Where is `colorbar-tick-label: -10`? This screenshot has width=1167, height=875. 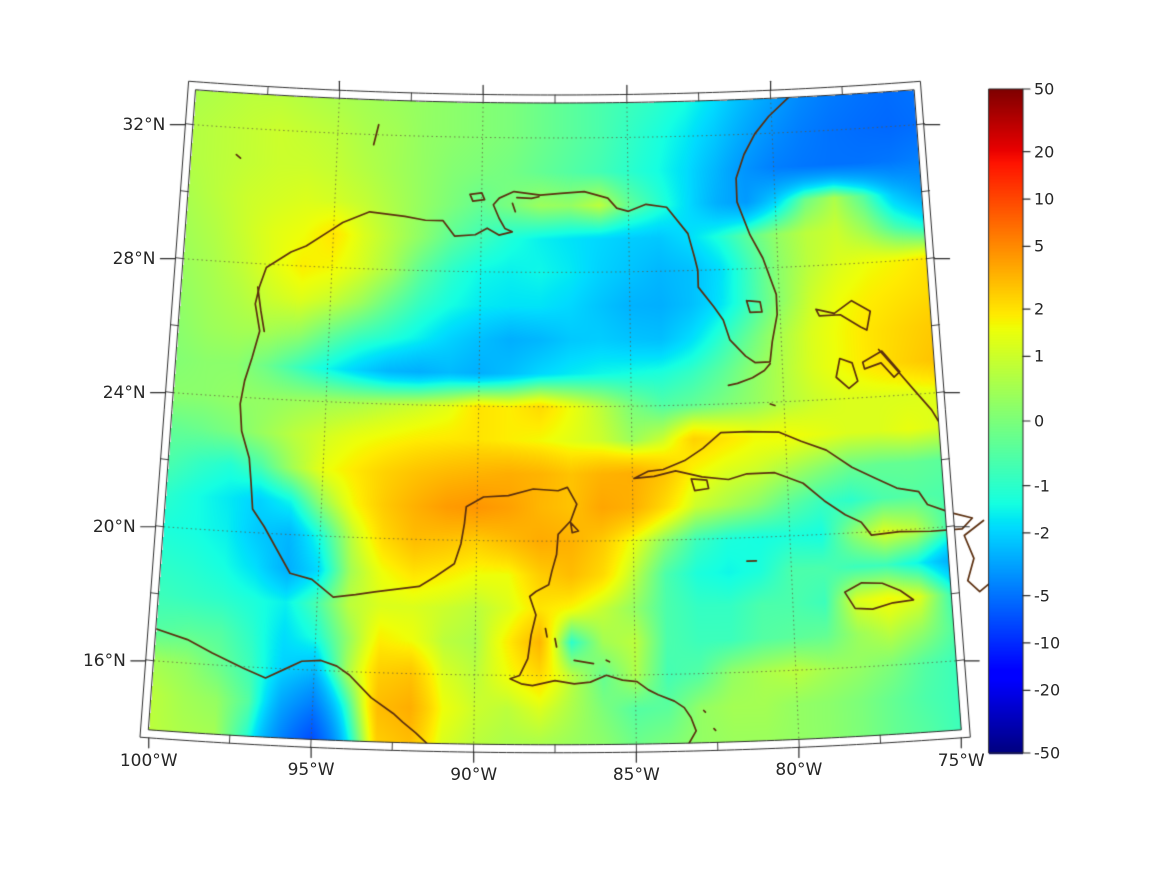
colorbar-tick-label: -10 is located at coordinates (1047, 643).